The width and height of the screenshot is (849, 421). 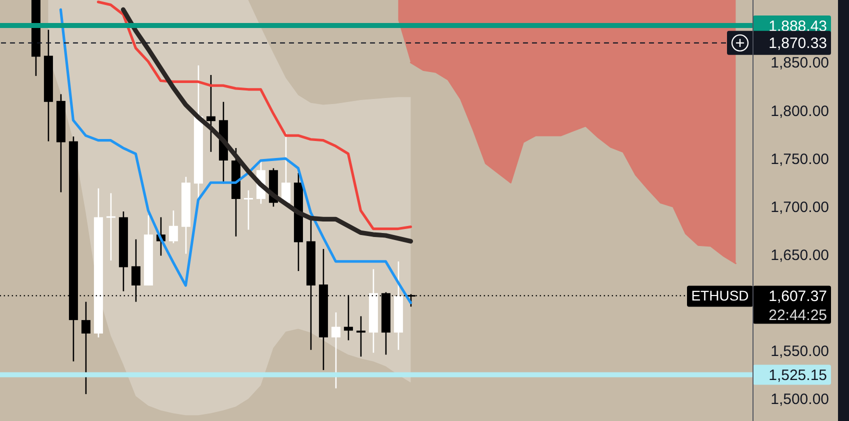 I want to click on y-tick-label: 1,500.00, so click(x=799, y=399).